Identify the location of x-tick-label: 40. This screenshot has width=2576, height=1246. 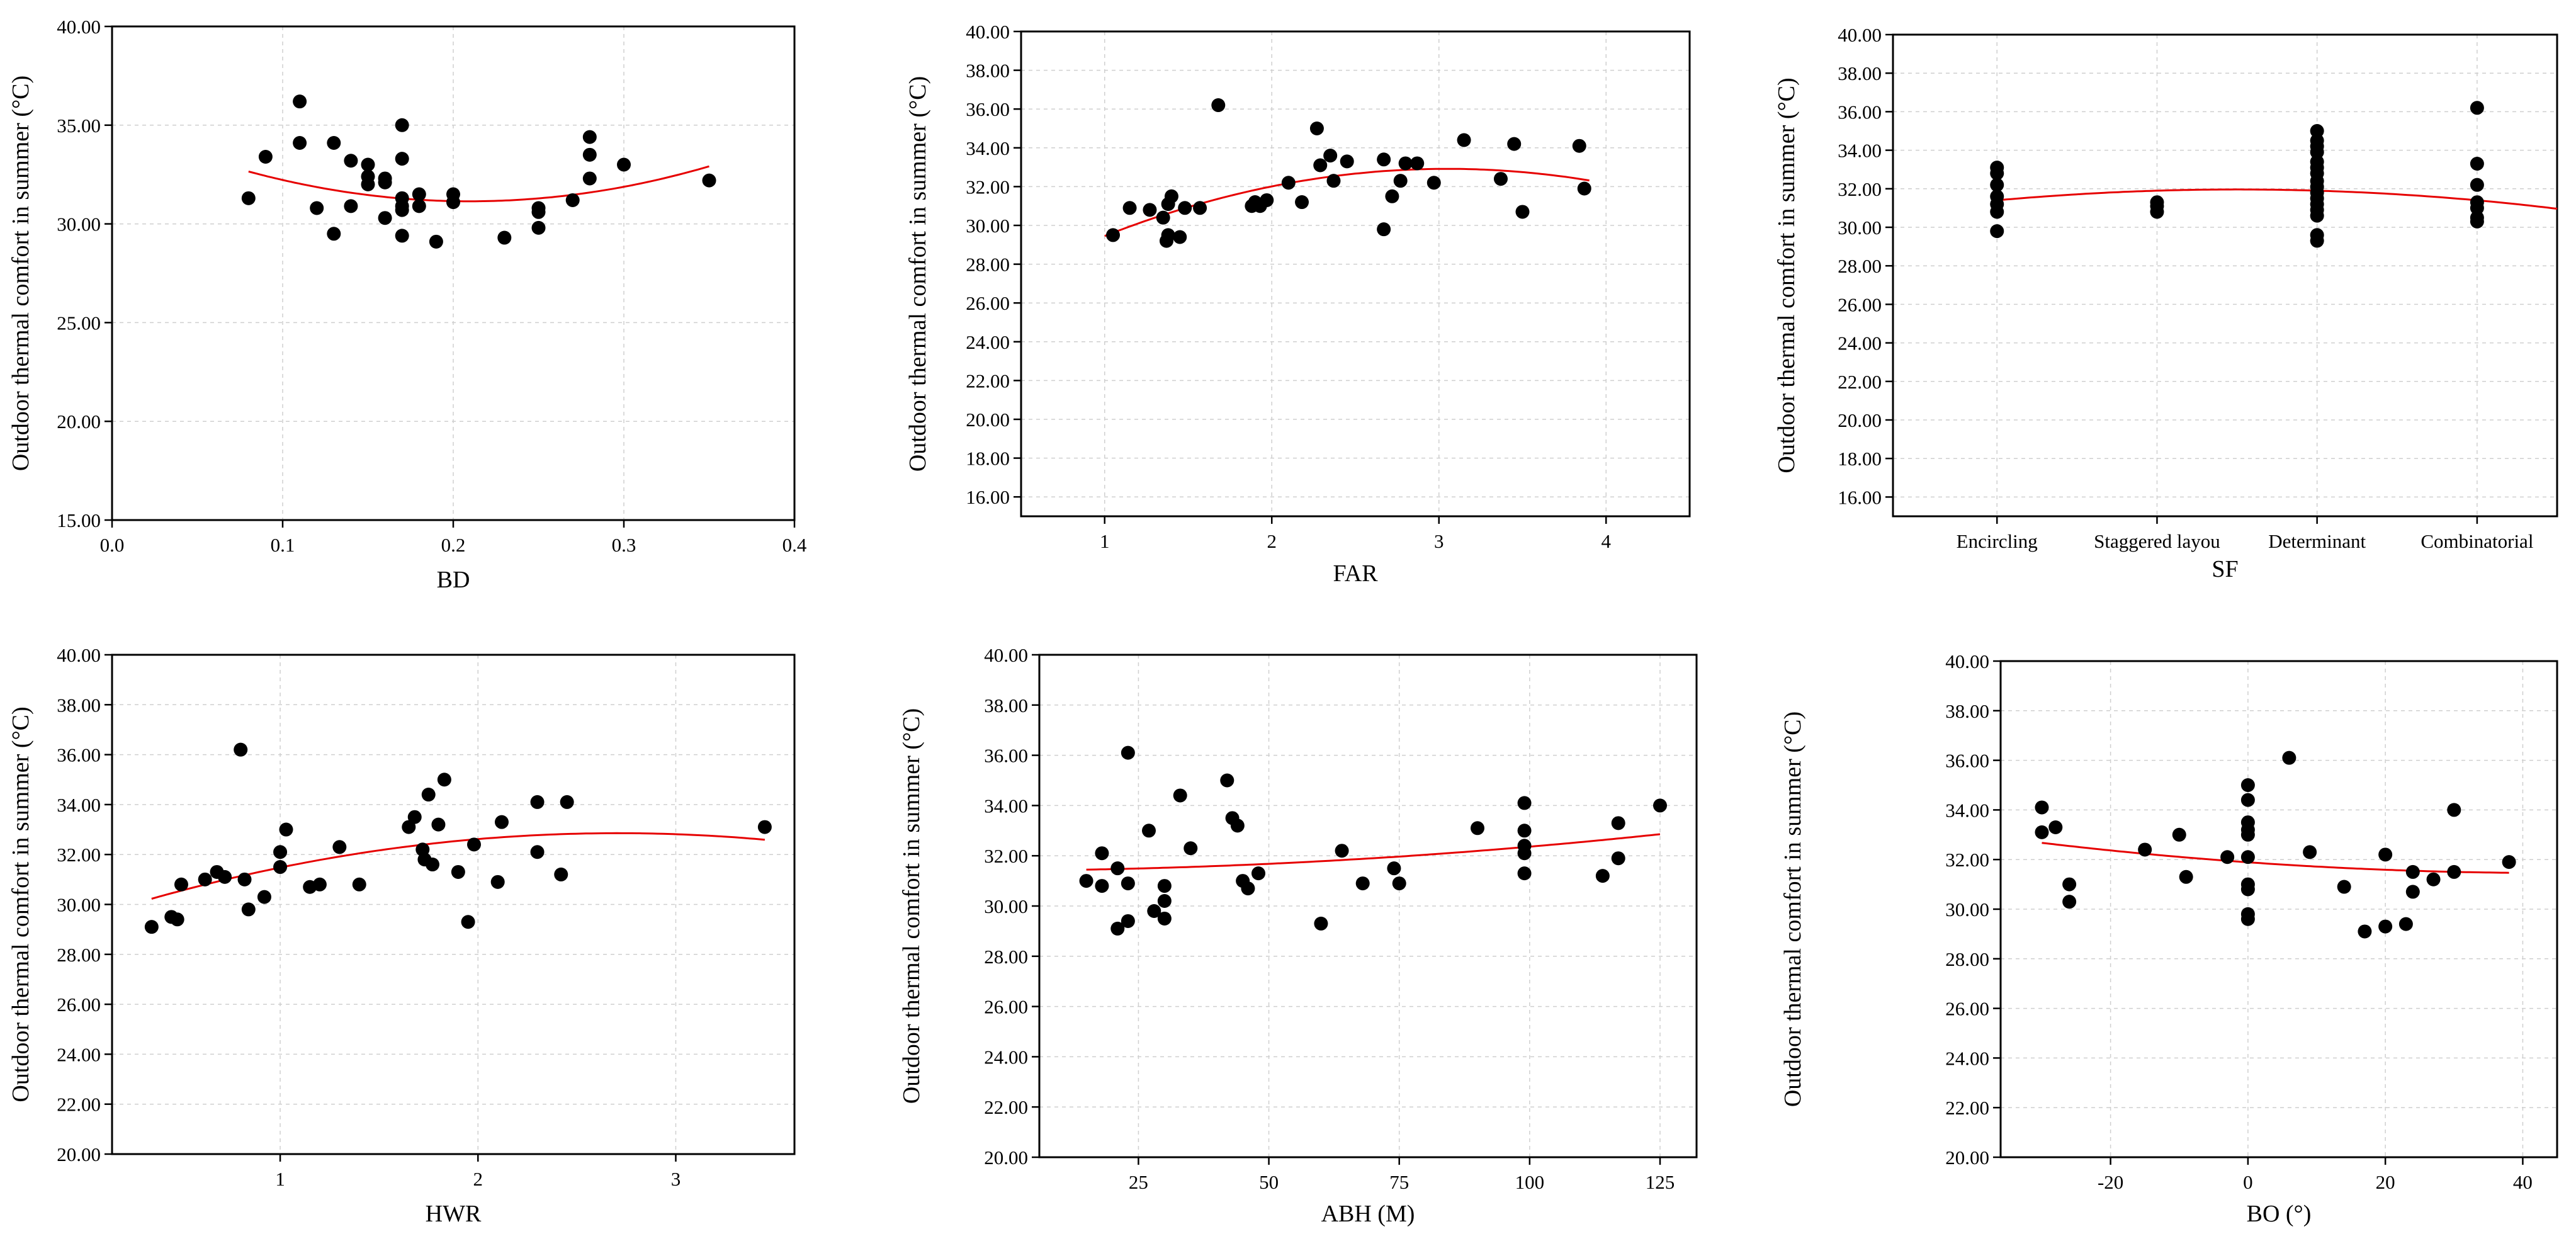
(2523, 1182).